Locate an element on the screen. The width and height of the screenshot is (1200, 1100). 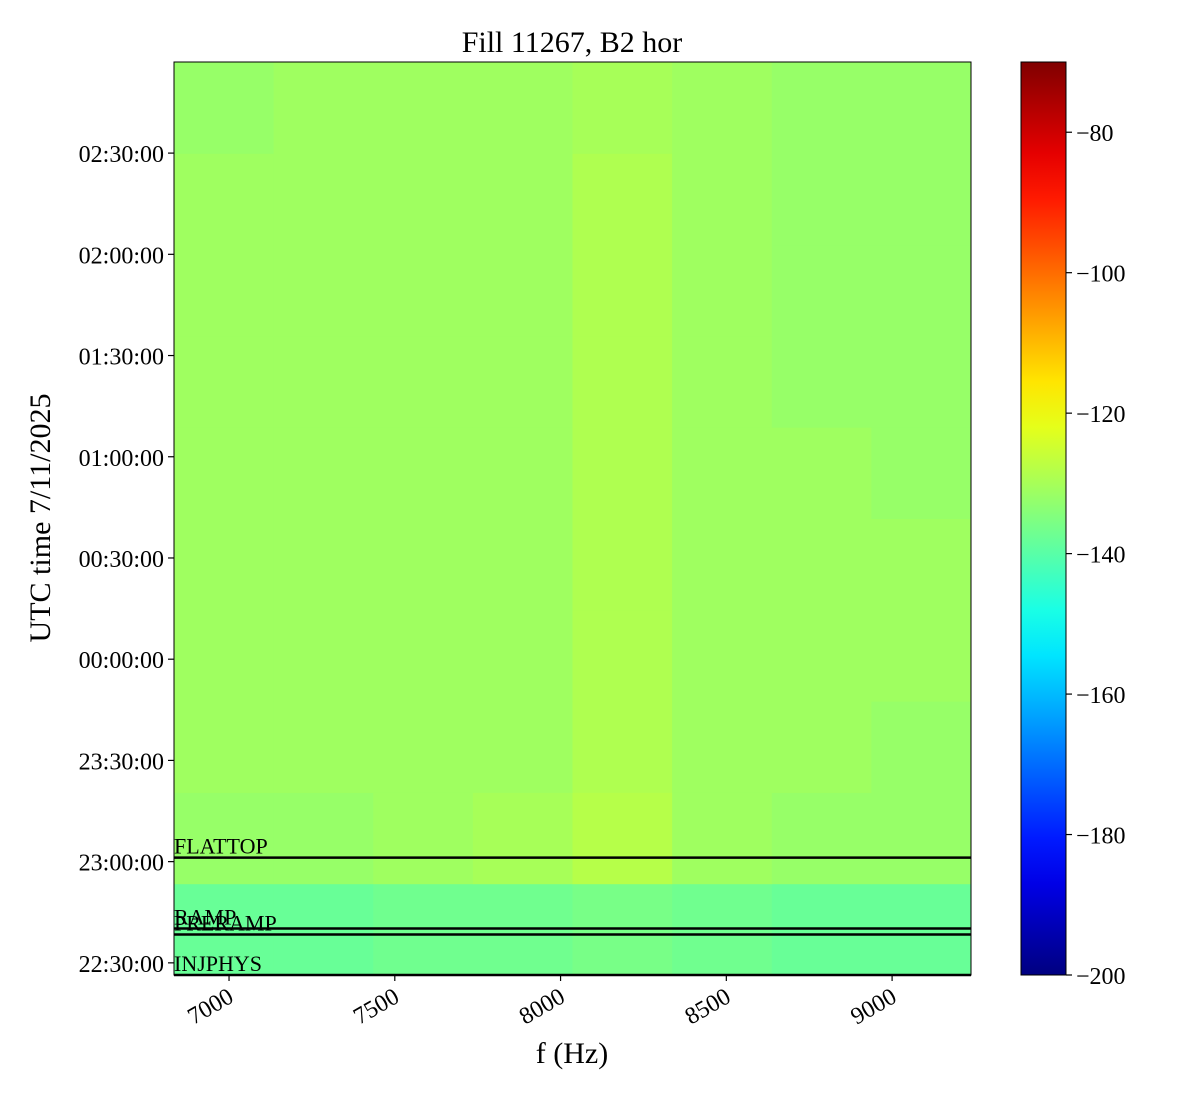
event-label: INJPHYS is located at coordinates (218, 963).